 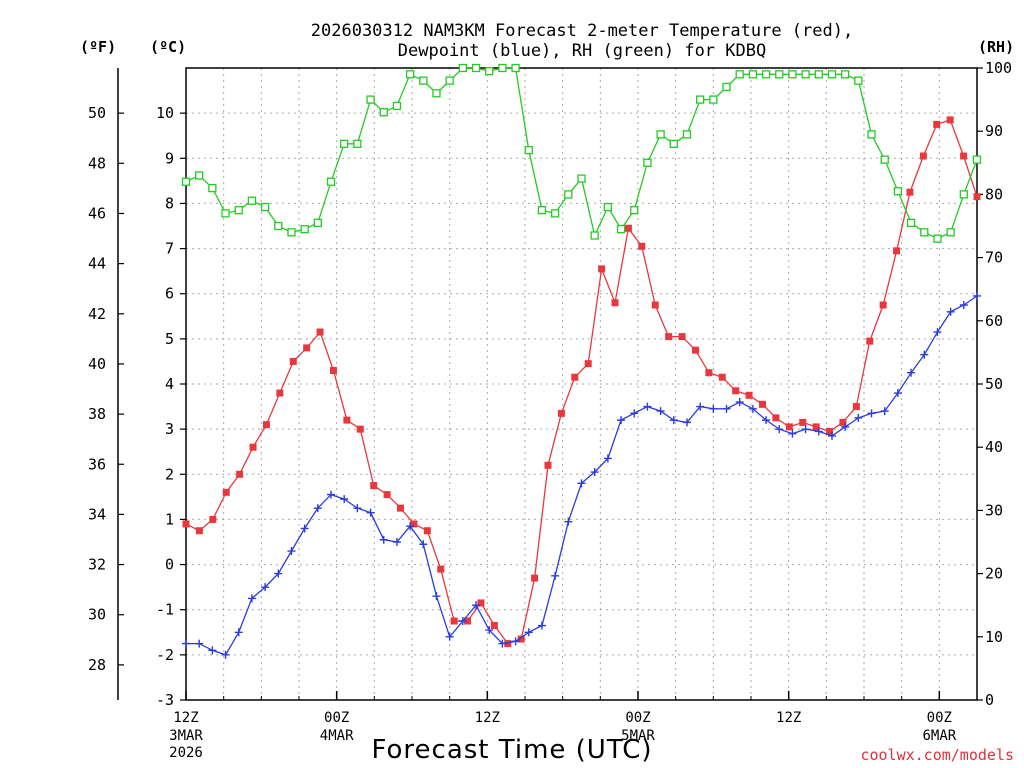 What do you see at coordinates (98, 47) in the screenshot?
I see `fahrenheit-unit-label: (ºF)` at bounding box center [98, 47].